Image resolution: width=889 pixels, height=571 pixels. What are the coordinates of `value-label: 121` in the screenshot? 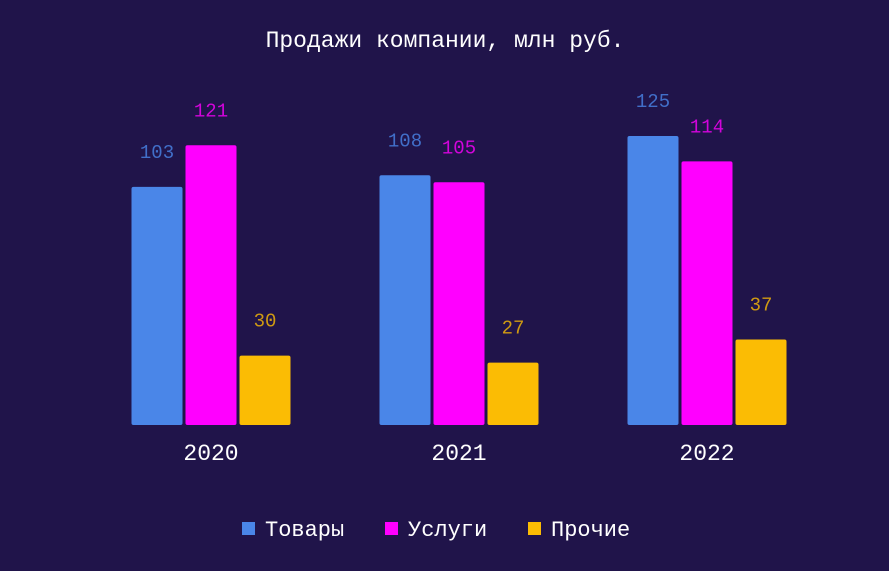 It's located at (211, 111).